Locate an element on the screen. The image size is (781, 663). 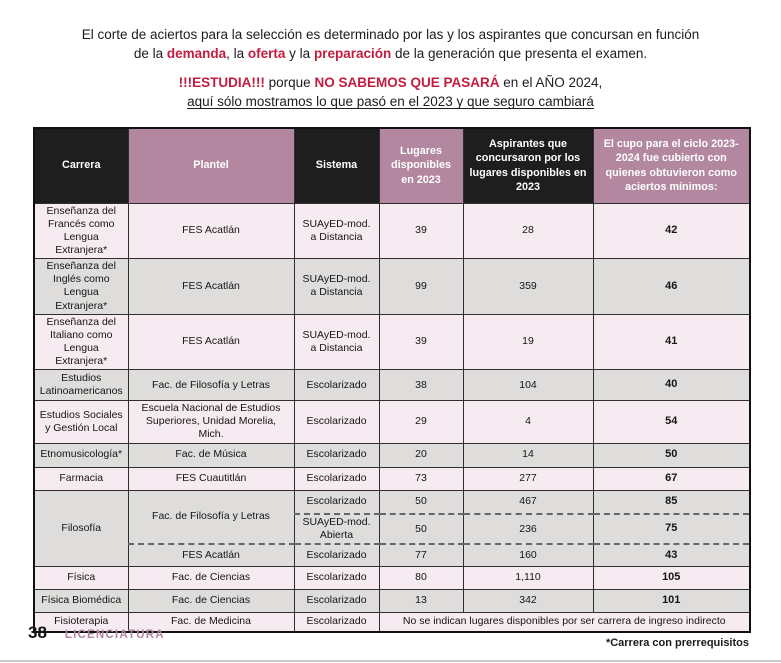
intro-line2-post: en el AÑO 2024, is located at coordinates (551, 83).